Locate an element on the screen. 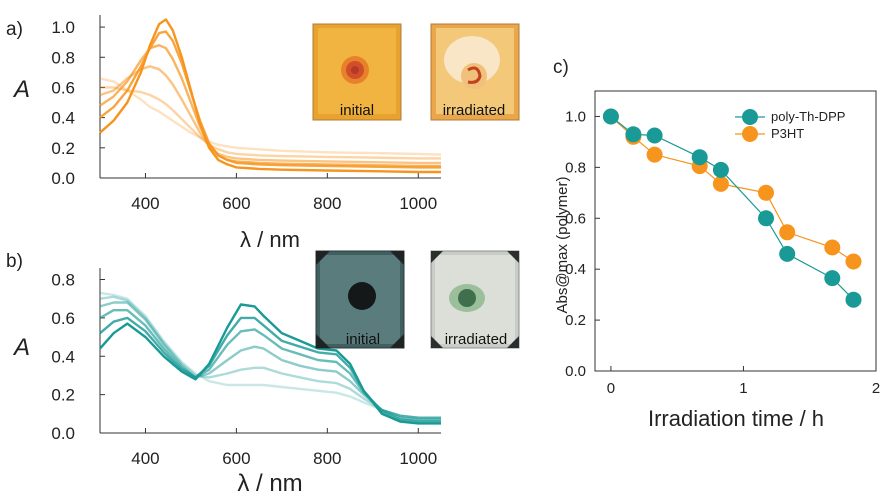 The width and height of the screenshot is (881, 498). panel-b-label: b) is located at coordinates (14, 261).